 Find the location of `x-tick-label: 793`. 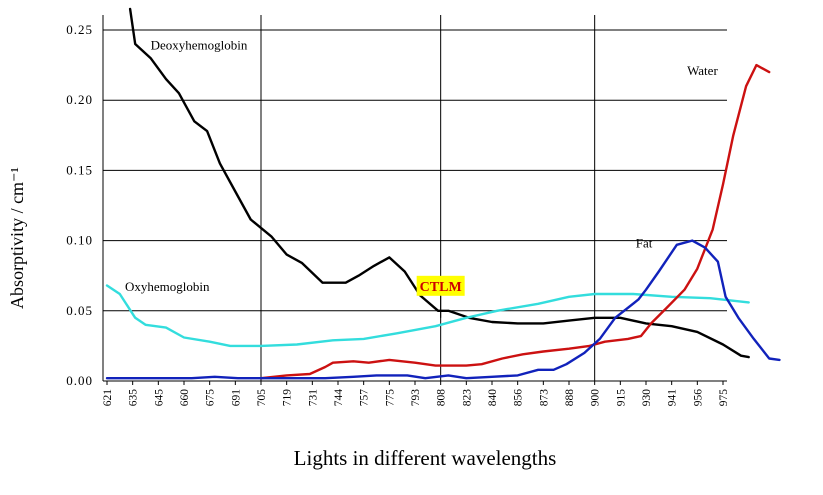

x-tick-label: 793 is located at coordinates (416, 398).